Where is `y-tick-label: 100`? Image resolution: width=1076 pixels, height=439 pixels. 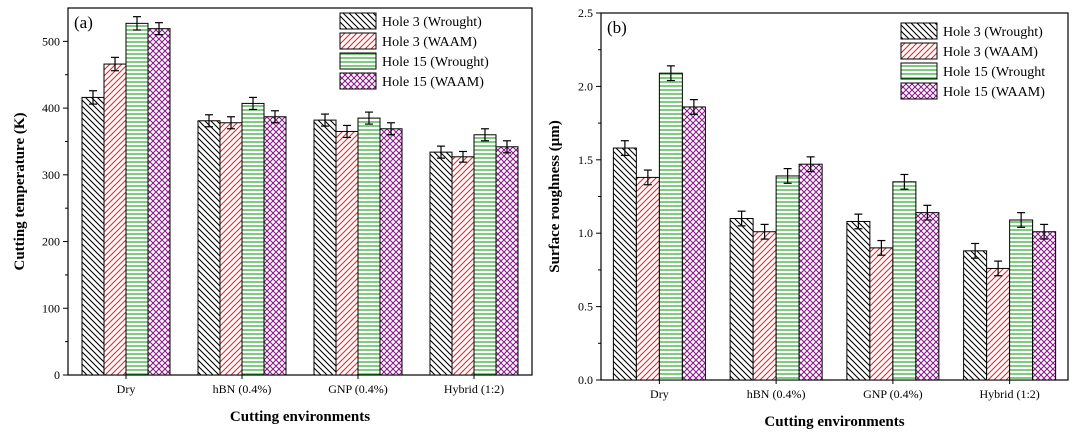
y-tick-label: 100 is located at coordinates (51, 308).